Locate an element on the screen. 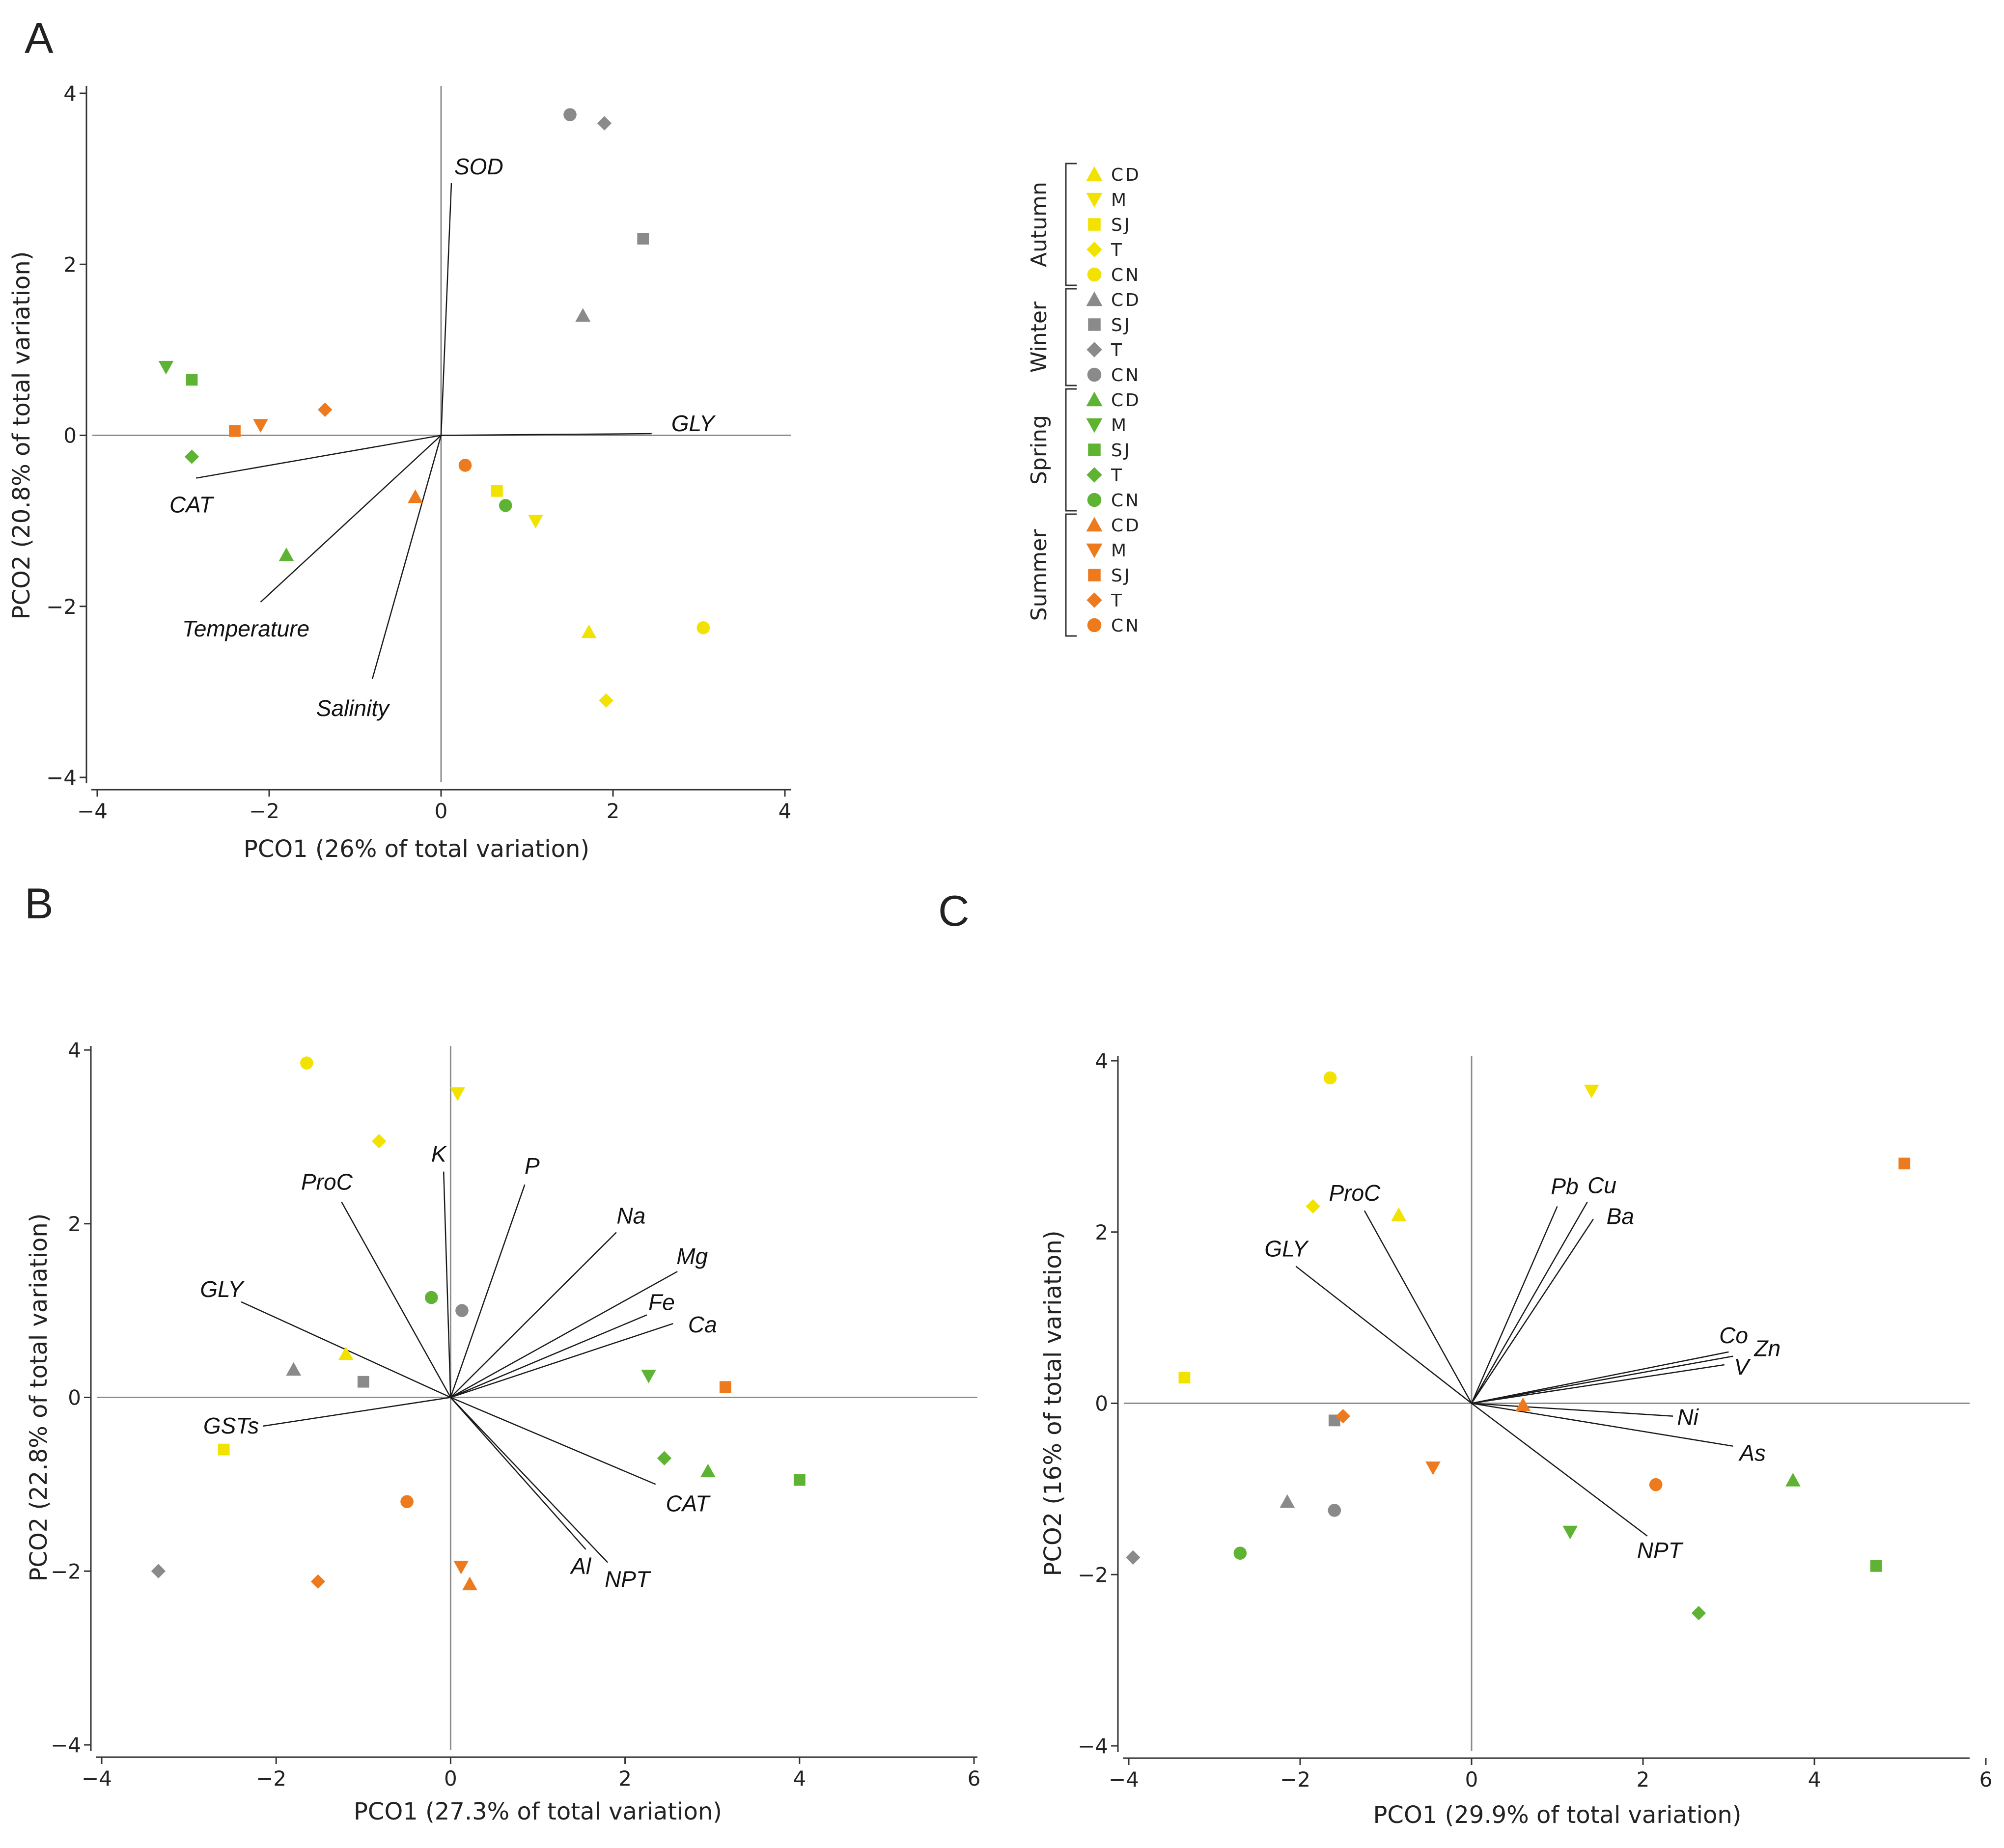 This screenshot has width=2004, height=1848. panel-b-x-axis-title: PCO1 (27.3% of total variation) is located at coordinates (538, 1811).